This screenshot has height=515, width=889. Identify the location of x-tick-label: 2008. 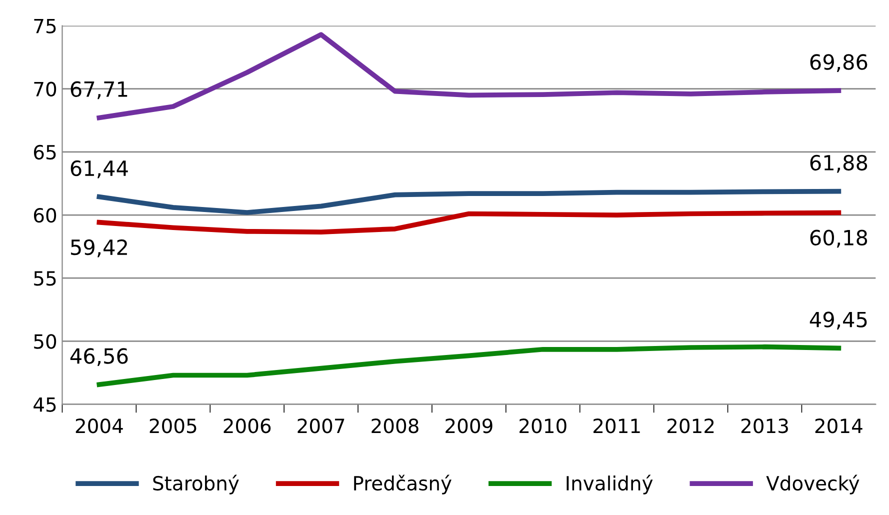
(395, 426).